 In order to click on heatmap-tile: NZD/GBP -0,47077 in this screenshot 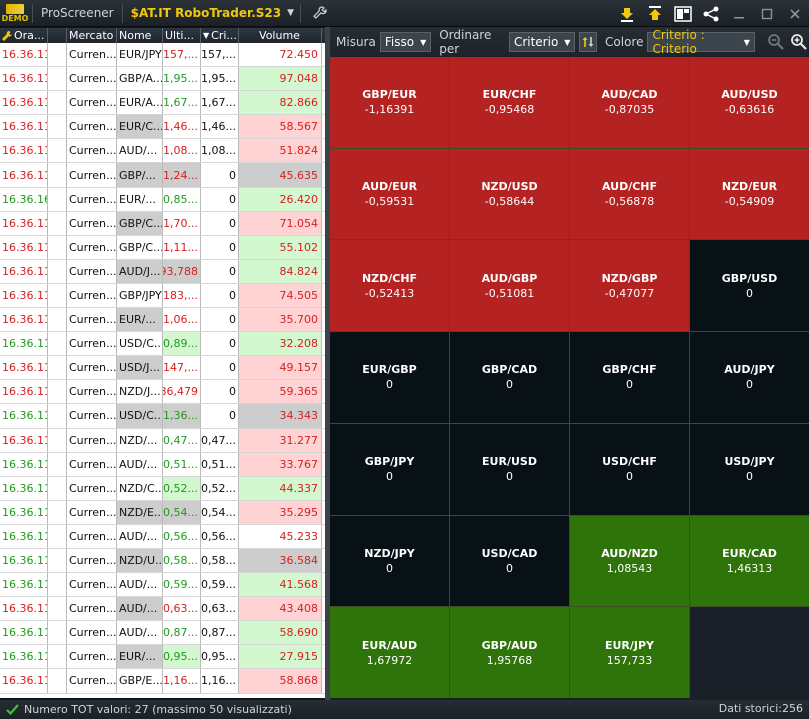, I will do `click(629, 286)`.